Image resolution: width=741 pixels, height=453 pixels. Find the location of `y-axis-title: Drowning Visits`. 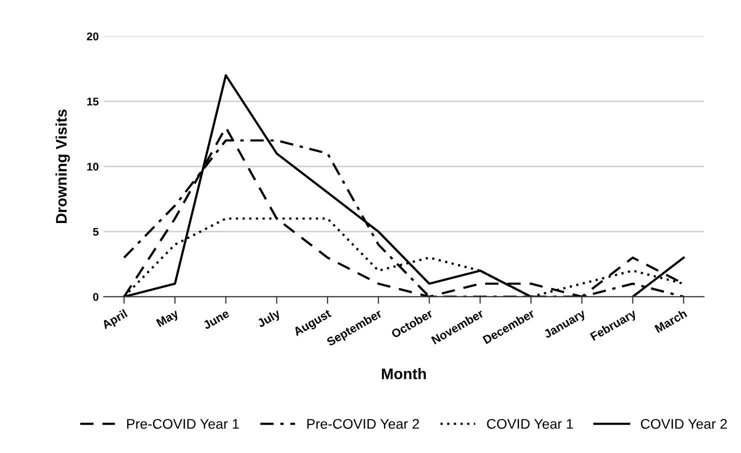

y-axis-title: Drowning Visits is located at coordinates (63, 167).